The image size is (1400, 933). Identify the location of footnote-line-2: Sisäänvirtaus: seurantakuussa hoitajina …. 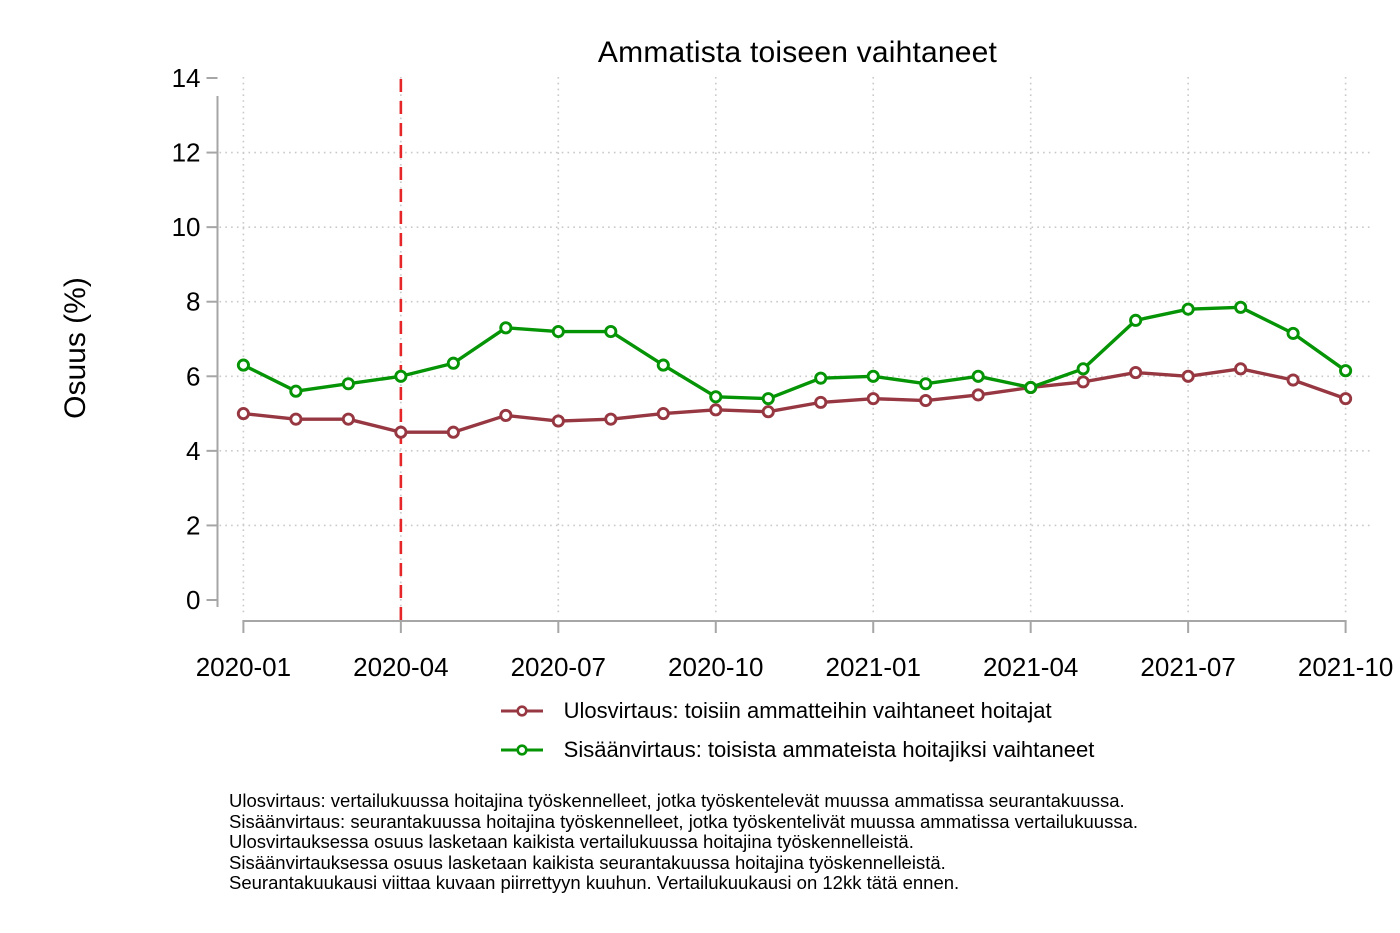
(684, 821).